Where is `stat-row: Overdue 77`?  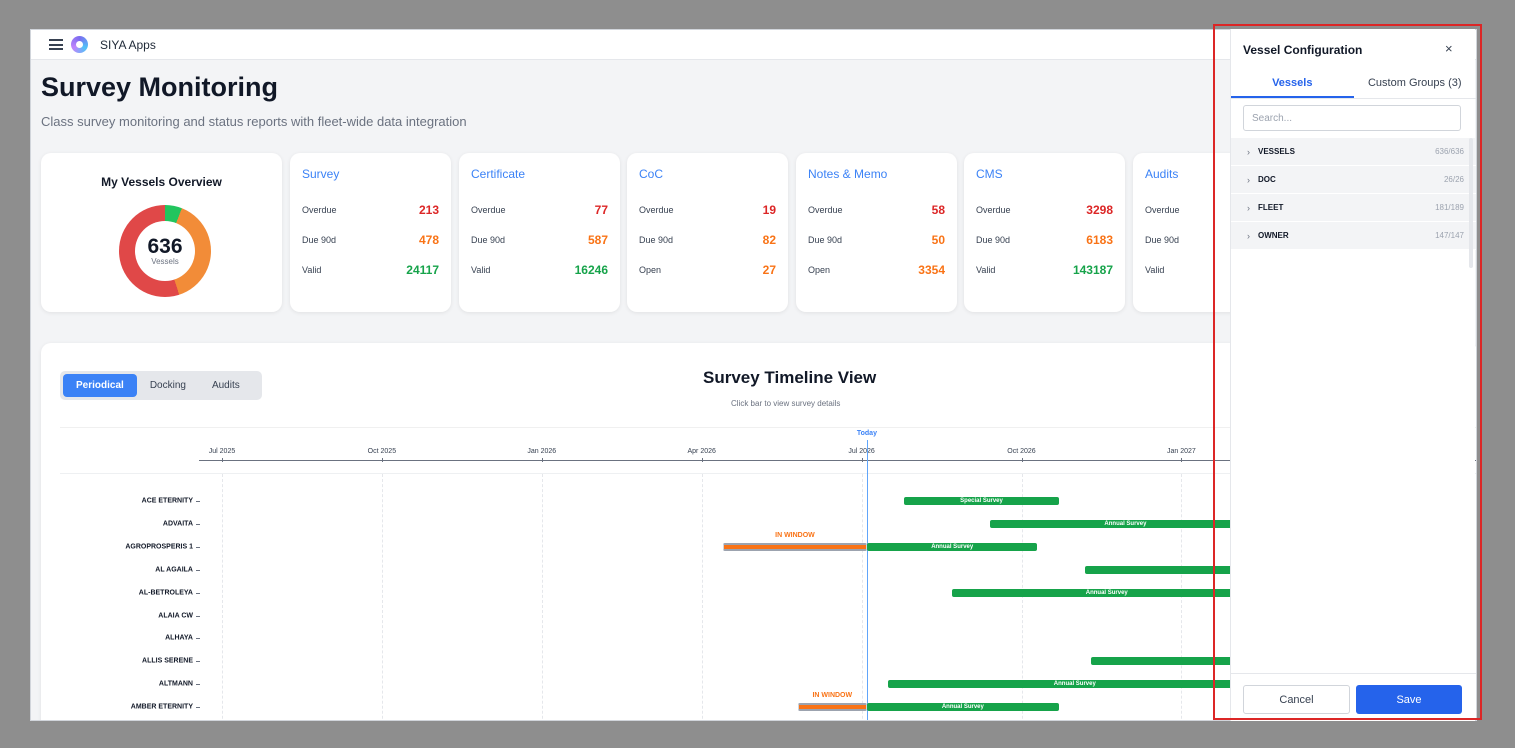 stat-row: Overdue 77 is located at coordinates (539, 210).